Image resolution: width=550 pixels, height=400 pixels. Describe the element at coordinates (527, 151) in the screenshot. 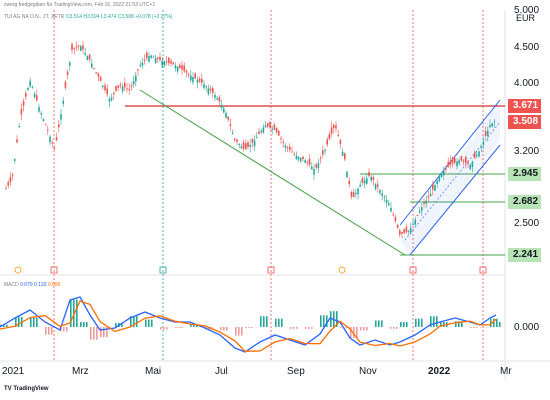

I see `y-tick-3200: 3.200` at that location.